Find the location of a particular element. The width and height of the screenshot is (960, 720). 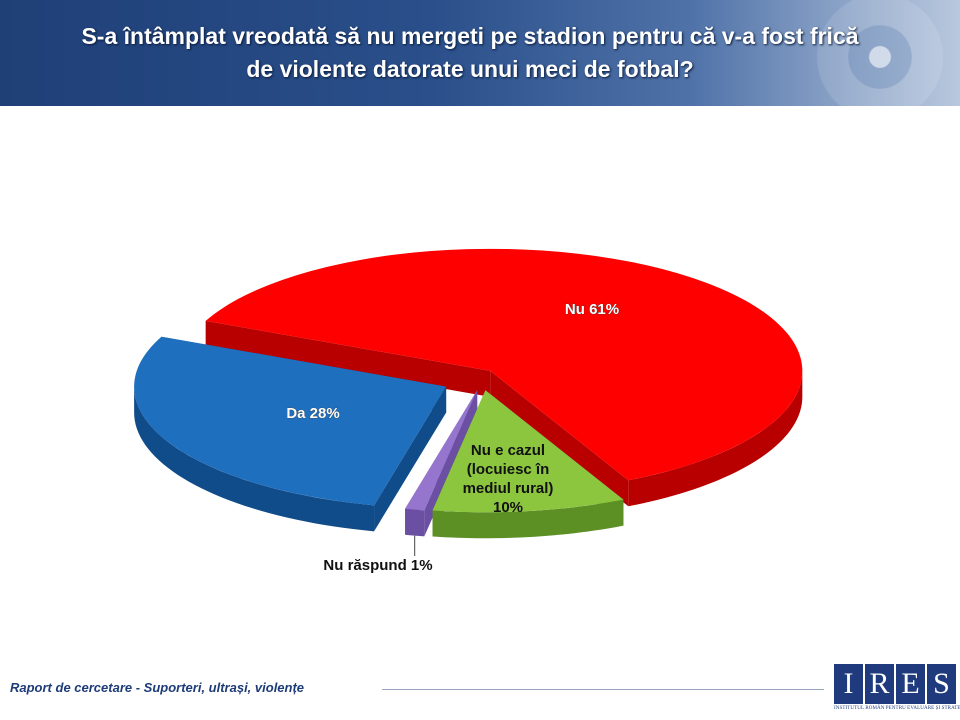

slice-label: Da 28% is located at coordinates (312, 413).